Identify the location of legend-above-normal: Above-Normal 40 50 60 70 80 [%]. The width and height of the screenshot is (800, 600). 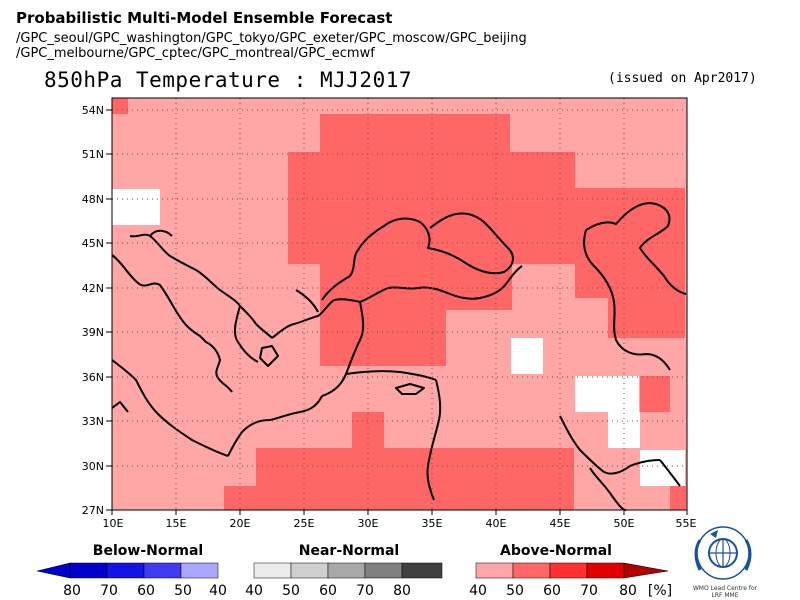
(570, 571).